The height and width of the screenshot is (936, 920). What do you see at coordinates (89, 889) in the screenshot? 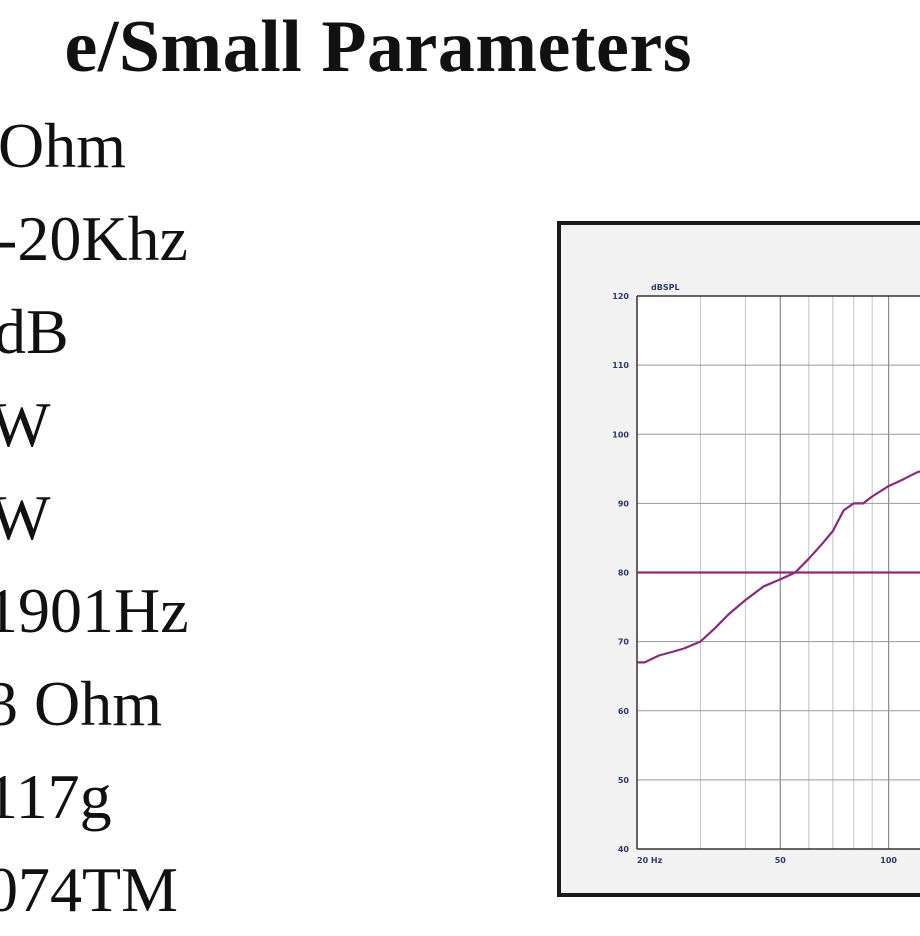
I see `parameter-value: 074TM` at bounding box center [89, 889].